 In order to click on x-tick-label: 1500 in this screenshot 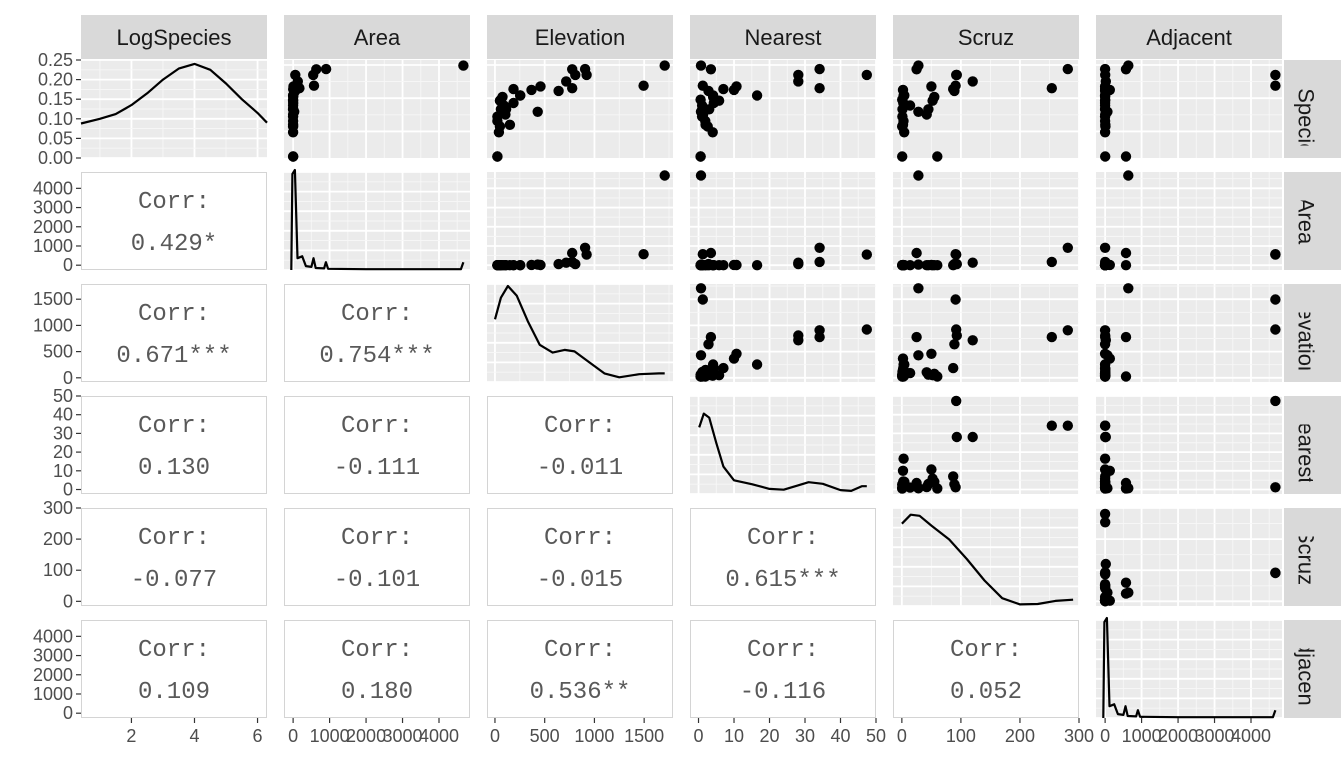, I will do `click(644, 736)`.